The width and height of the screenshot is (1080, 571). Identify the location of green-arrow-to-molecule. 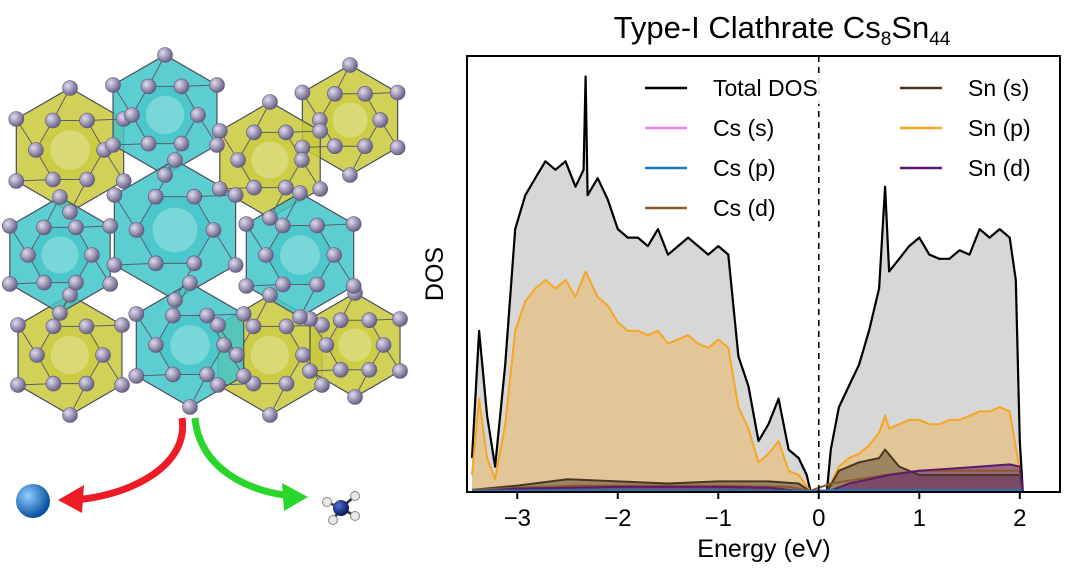
(242, 458).